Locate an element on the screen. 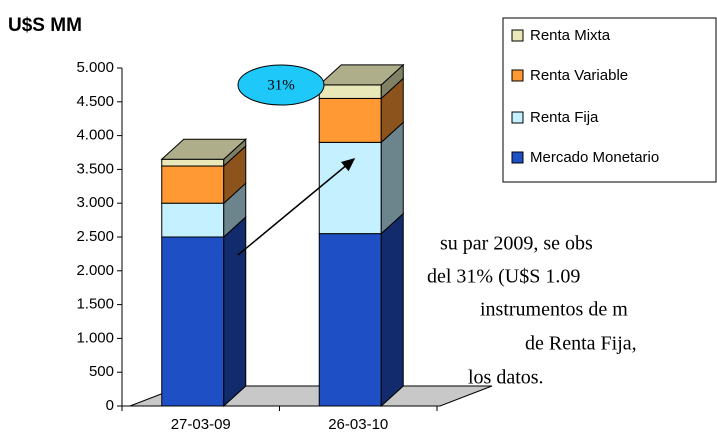  body-text: instrumentos de m is located at coordinates (554, 310).